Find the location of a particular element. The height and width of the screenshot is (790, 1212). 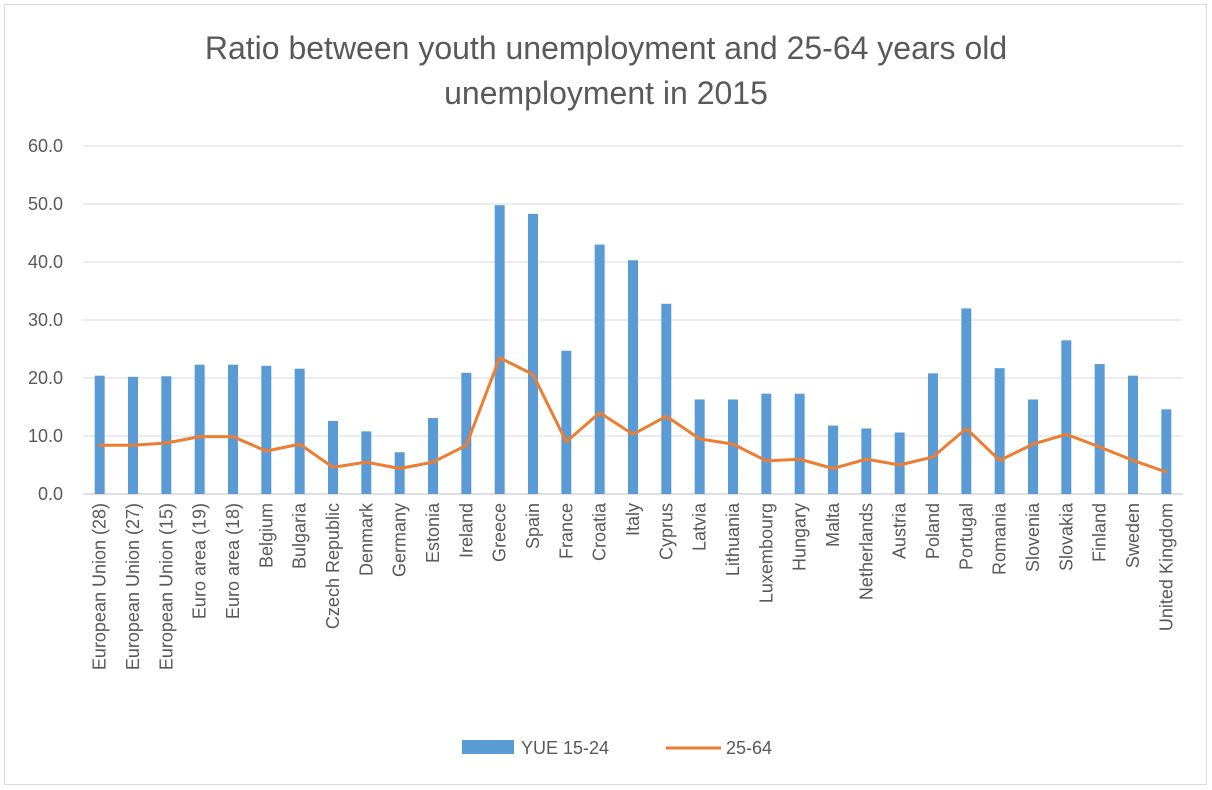

y-tick-label: 50.0 is located at coordinates (45, 204).